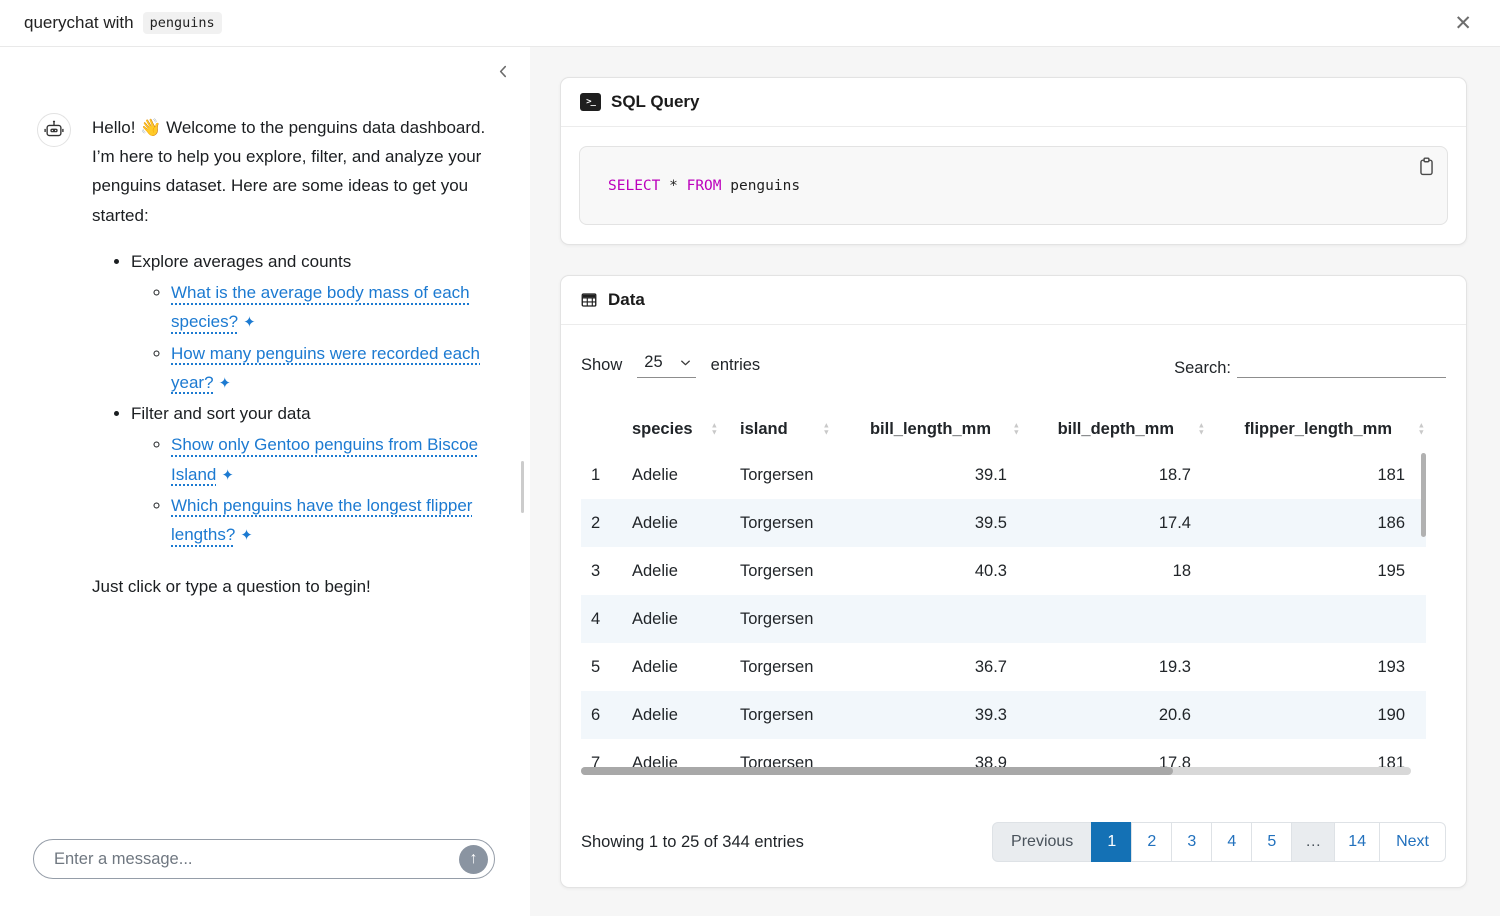 The image size is (1500, 916). I want to click on sql-query-card: >_ SQL Query SELECT * FROM penguins, so click(1013, 161).